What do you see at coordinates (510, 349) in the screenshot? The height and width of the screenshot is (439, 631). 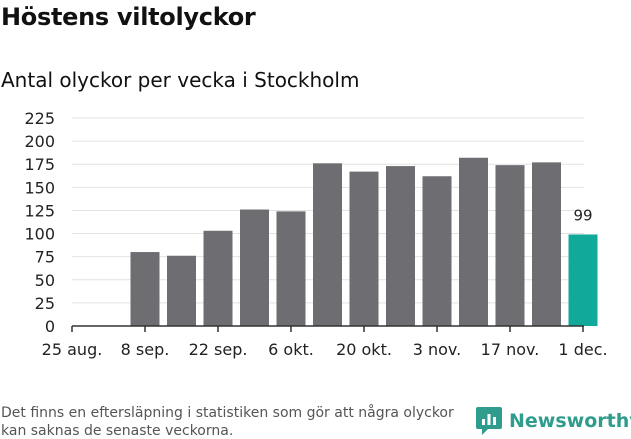 I see `x-tick-label: 17 nov.` at bounding box center [510, 349].